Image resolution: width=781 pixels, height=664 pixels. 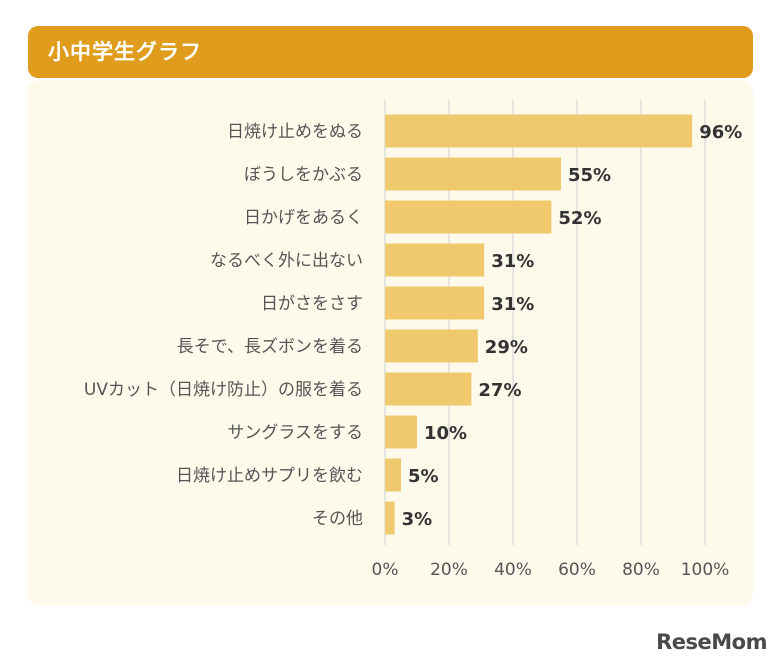 What do you see at coordinates (445, 433) in the screenshot?
I see `value-label: 10%` at bounding box center [445, 433].